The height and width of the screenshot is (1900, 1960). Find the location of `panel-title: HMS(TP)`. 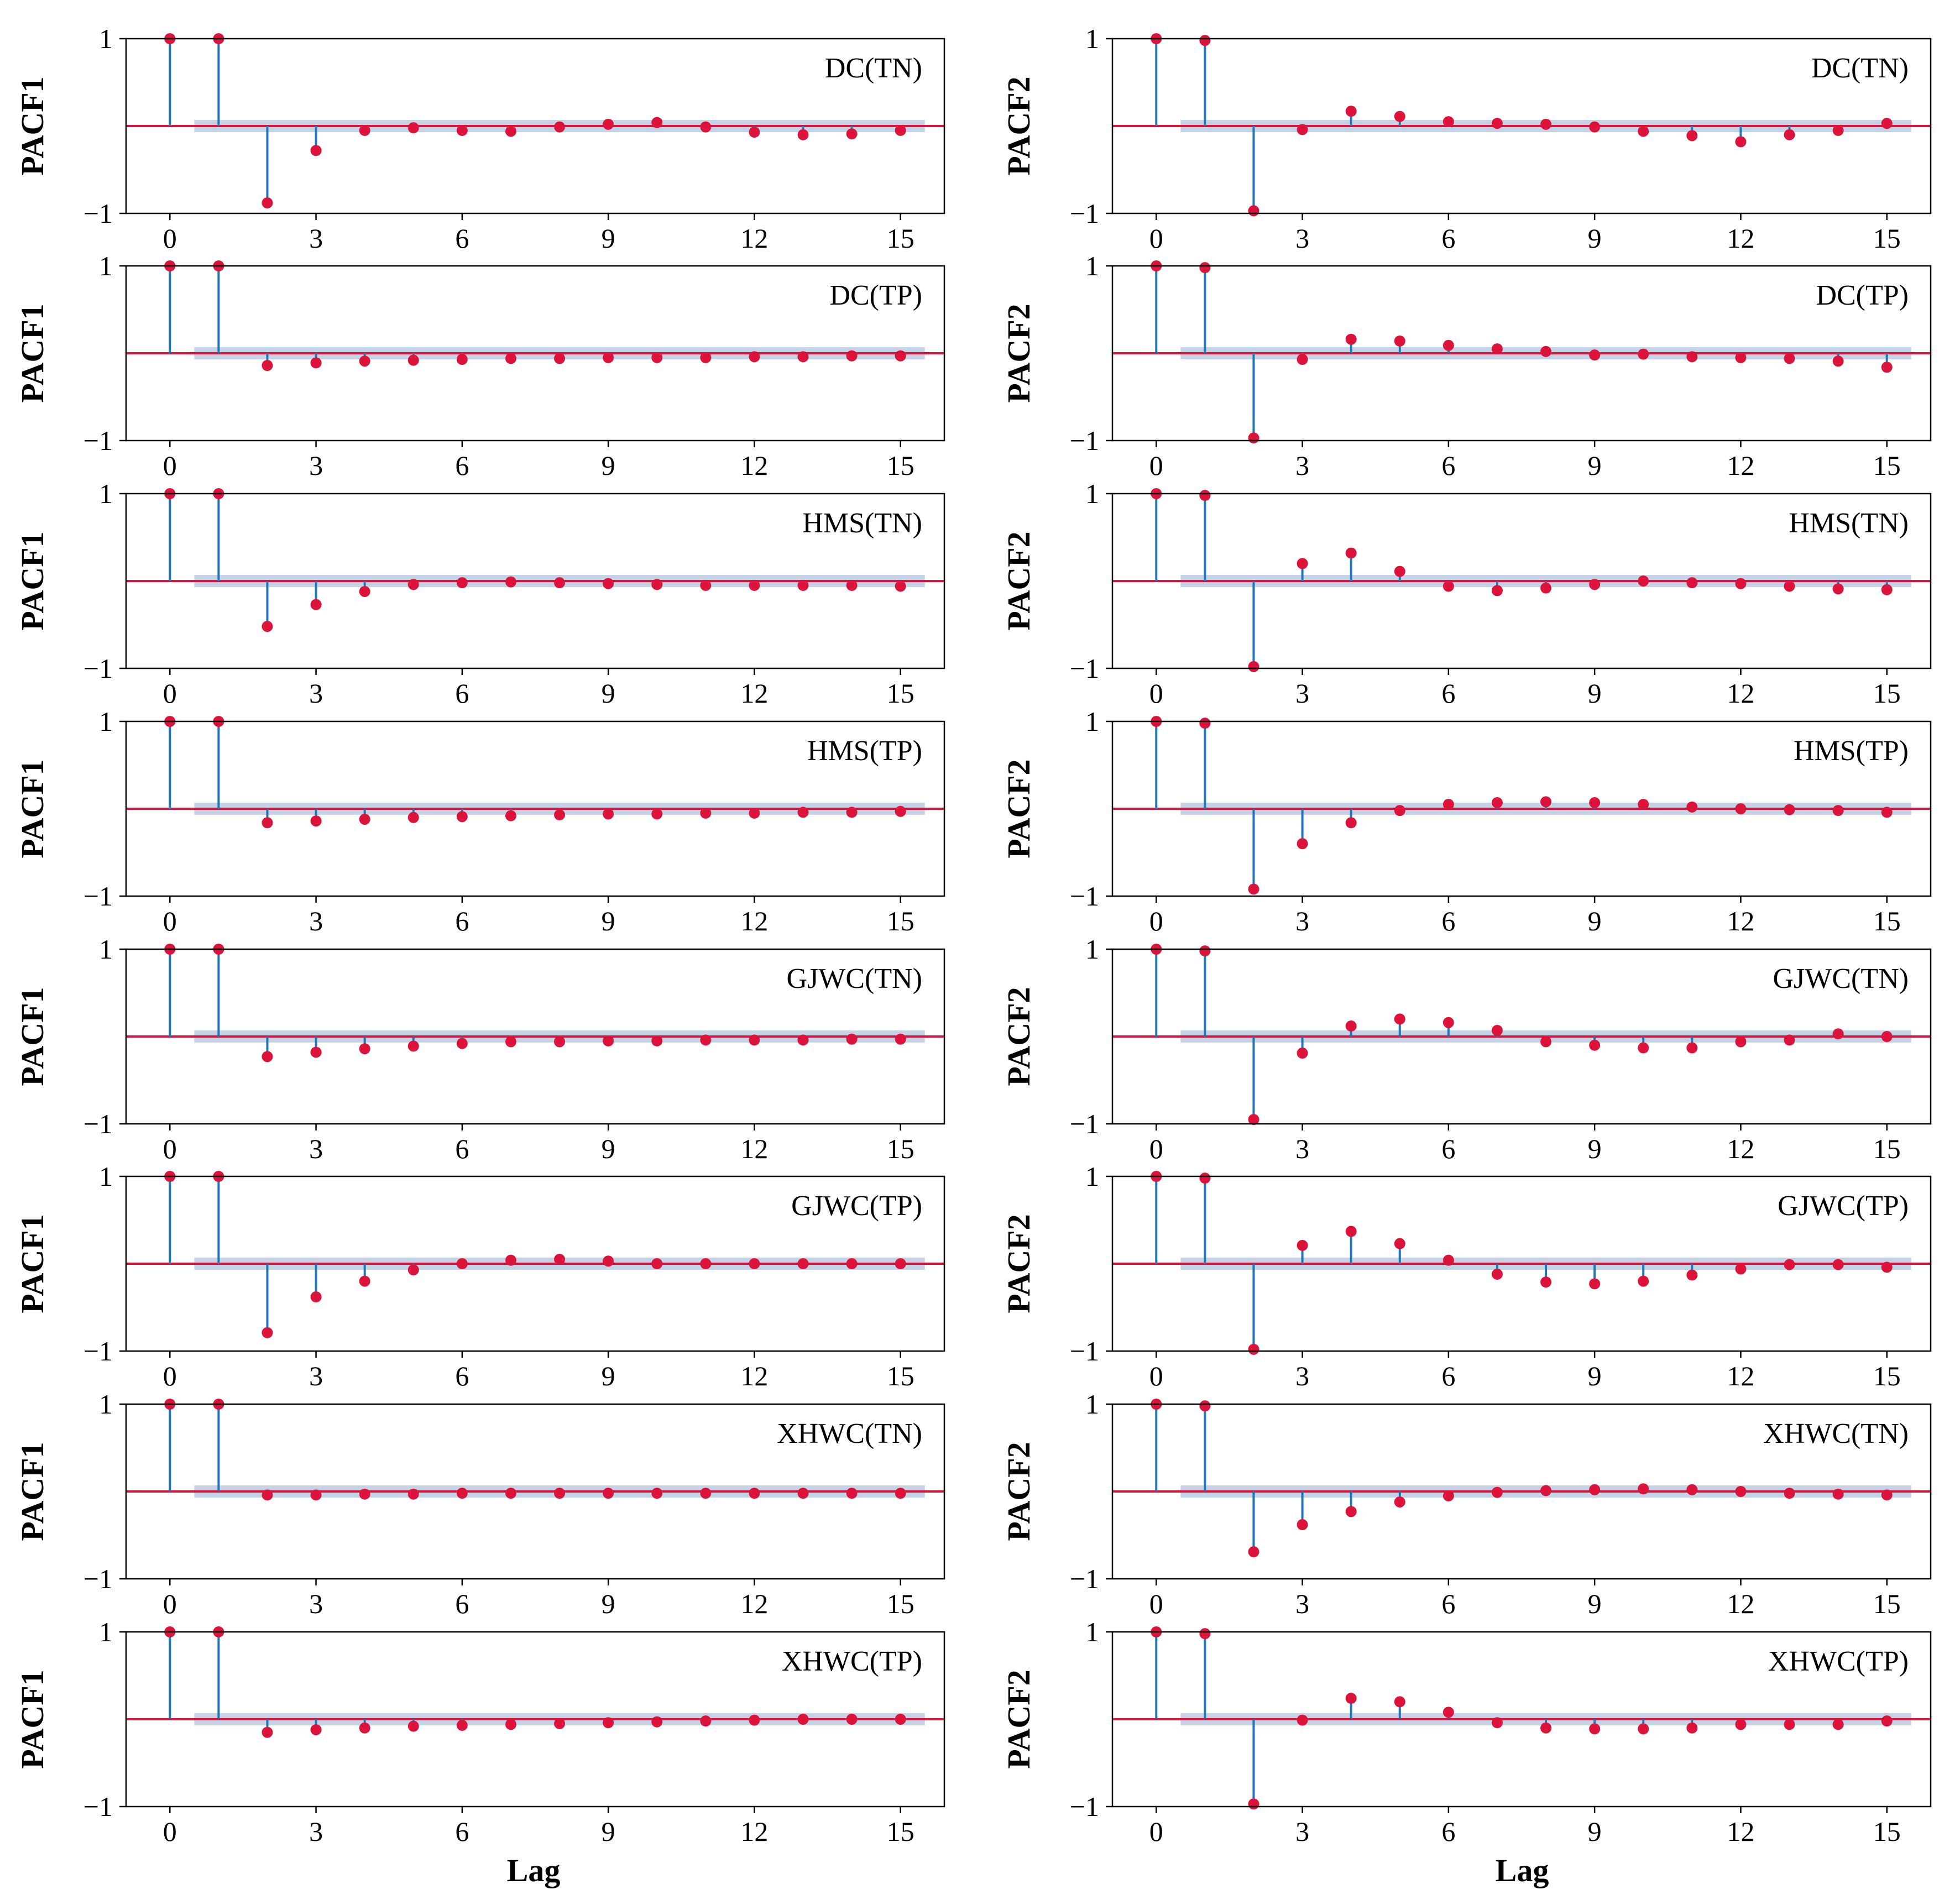

panel-title: HMS(TP) is located at coordinates (1851, 751).